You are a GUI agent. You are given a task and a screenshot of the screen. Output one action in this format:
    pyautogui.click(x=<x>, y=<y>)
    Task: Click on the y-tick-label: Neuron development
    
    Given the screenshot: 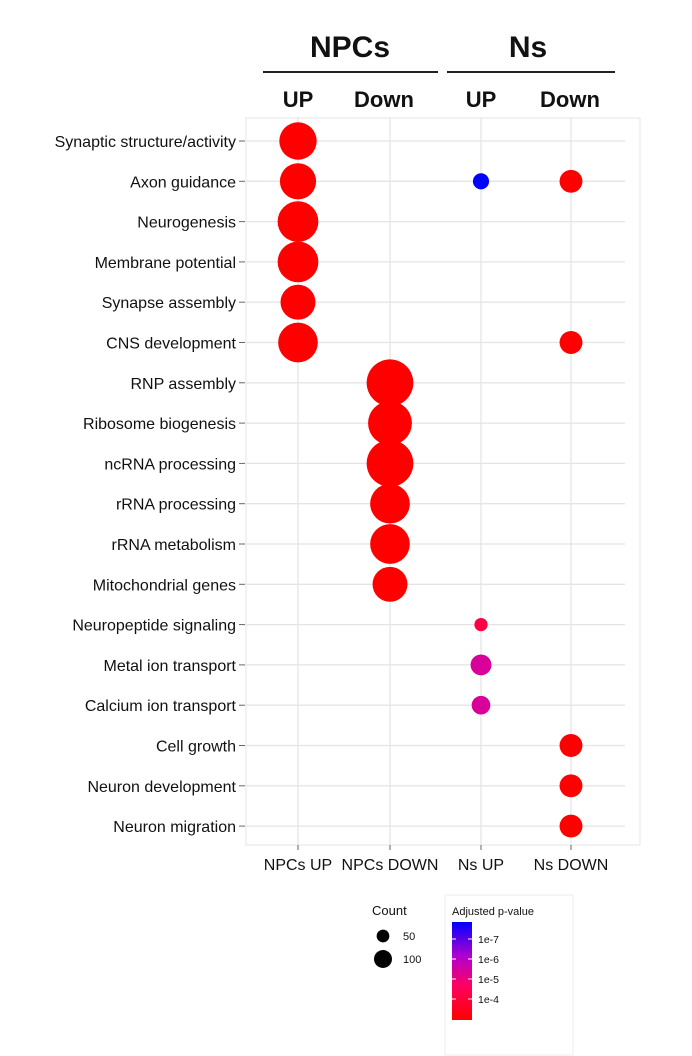 What is the action you would take?
    pyautogui.click(x=161, y=787)
    